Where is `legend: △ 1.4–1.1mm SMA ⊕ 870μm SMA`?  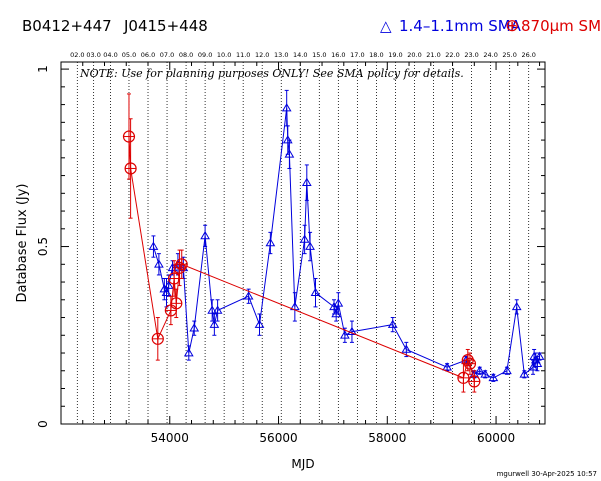 legend: △ 1.4–1.1mm SMA ⊕ 870μm SMA is located at coordinates (490, 26).